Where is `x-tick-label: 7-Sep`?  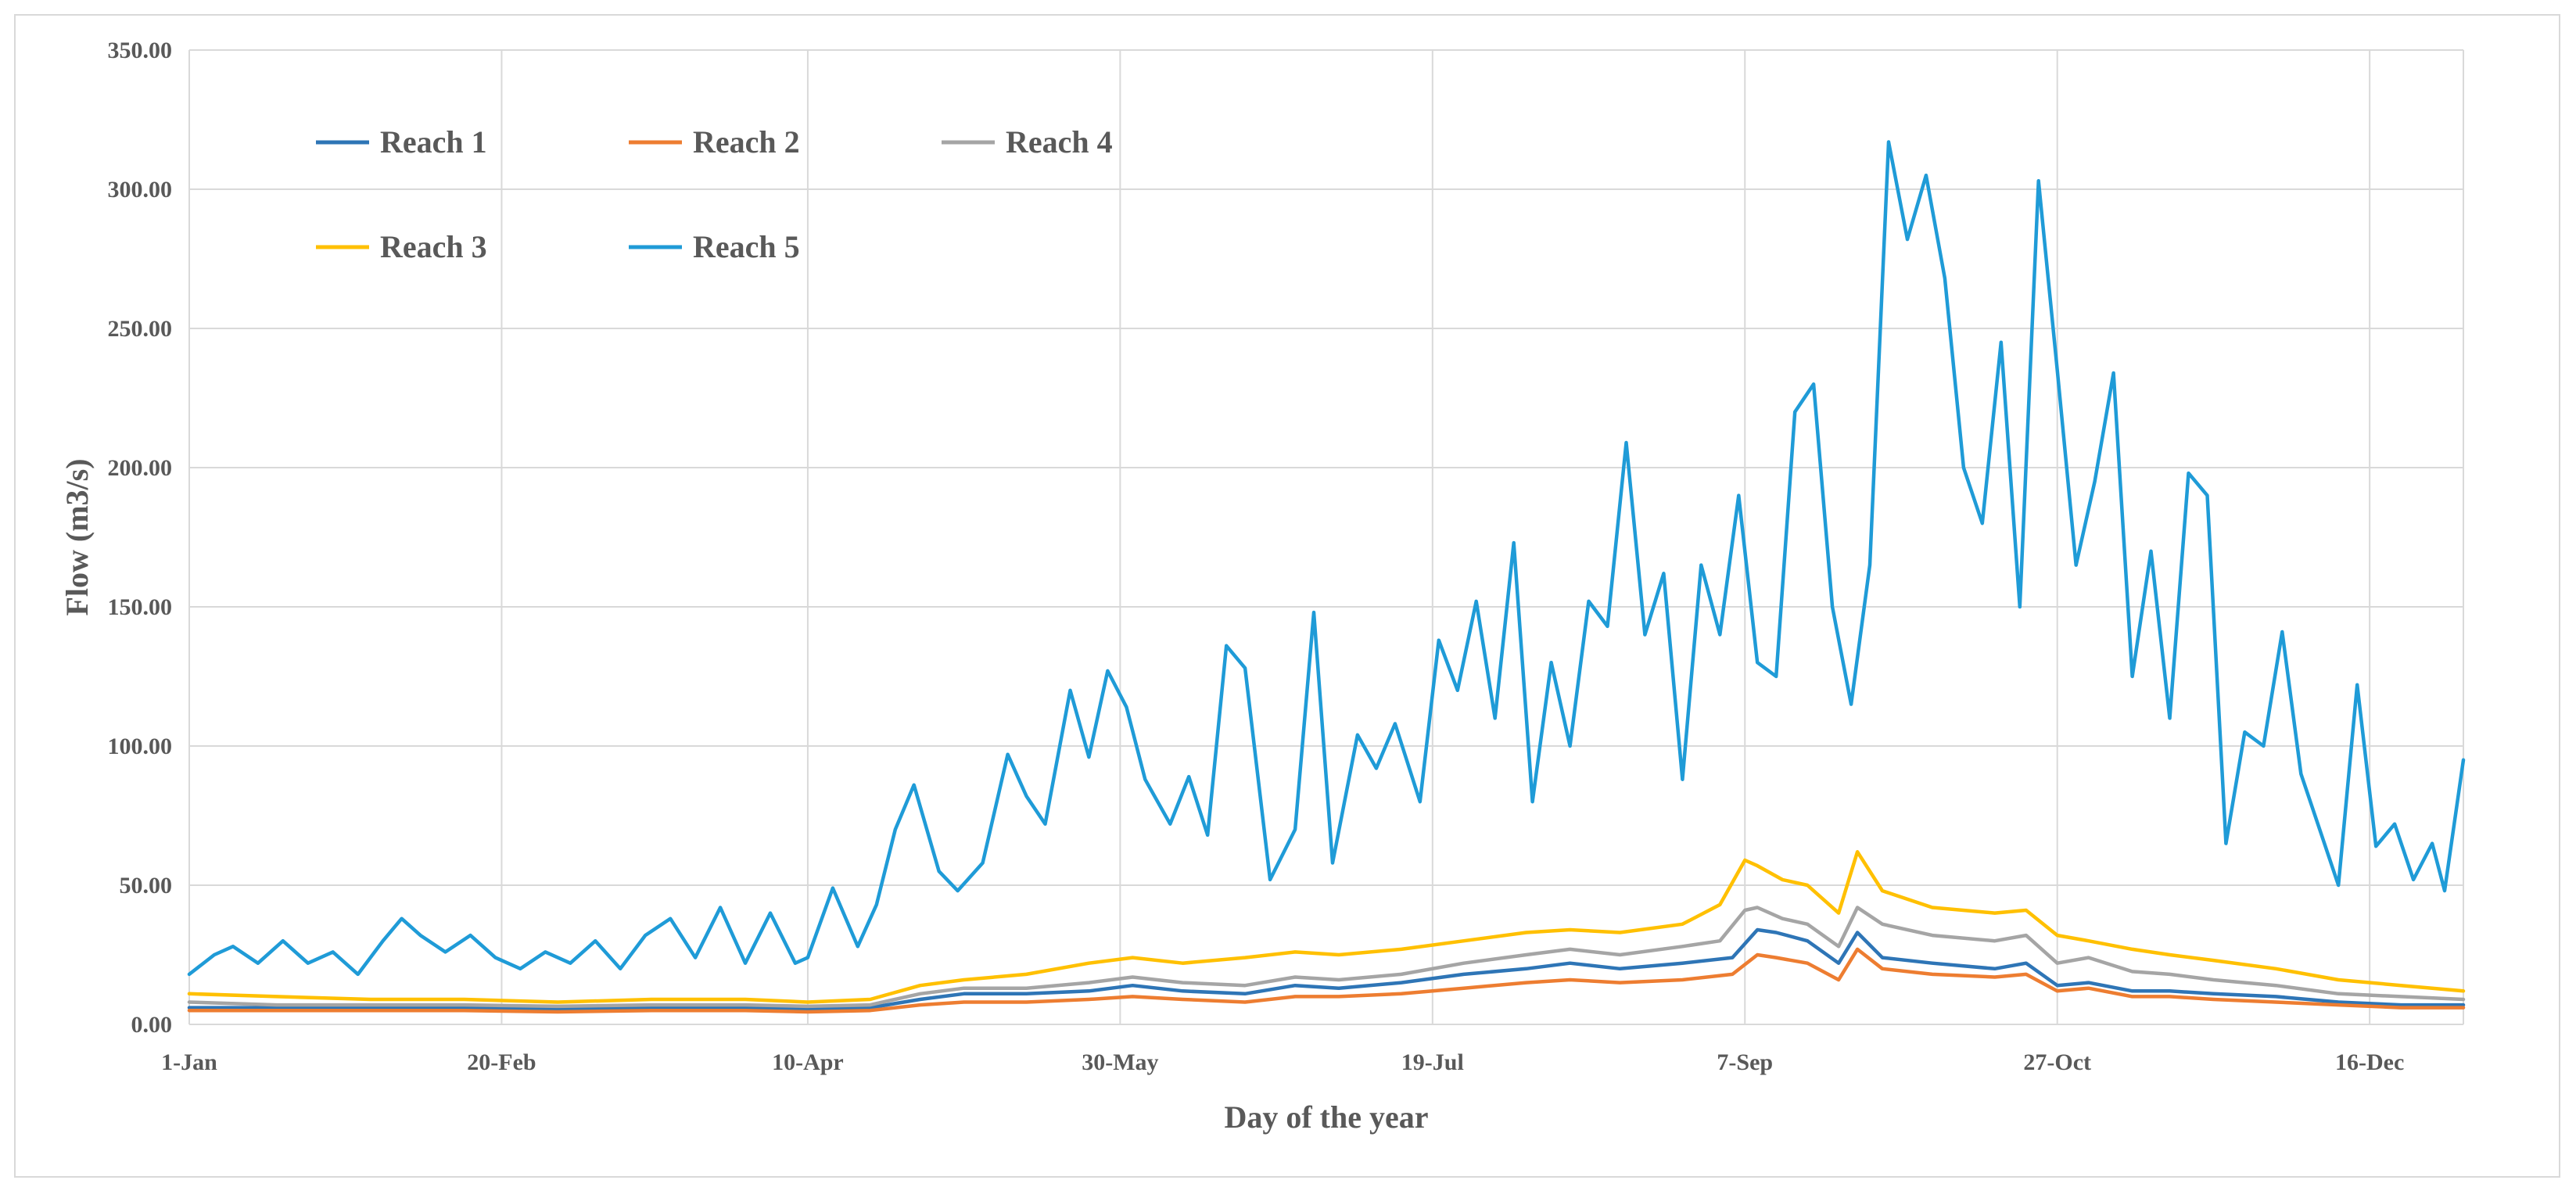 x-tick-label: 7-Sep is located at coordinates (1745, 1062).